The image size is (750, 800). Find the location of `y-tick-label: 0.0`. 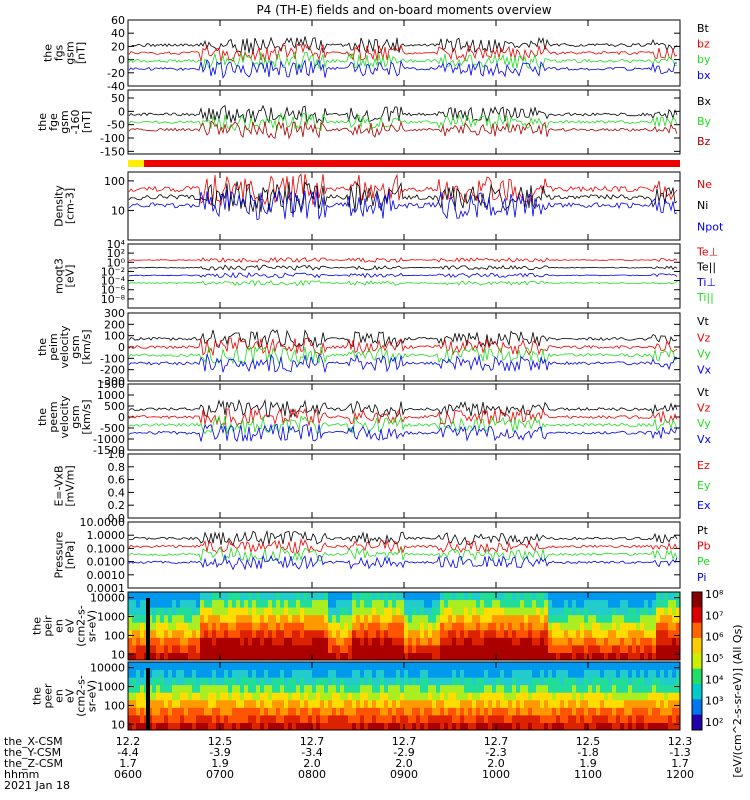

y-tick-label: 0.0 is located at coordinates (117, 518).